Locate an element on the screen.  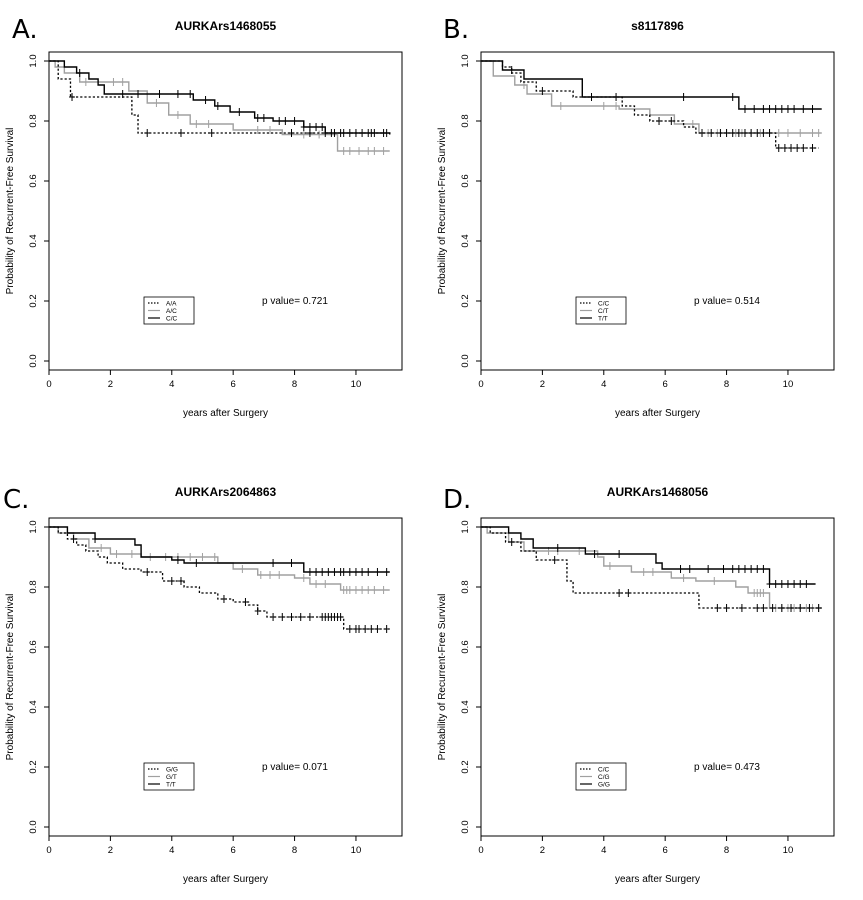
survival-curve-c-c is located at coordinates (650, 104).